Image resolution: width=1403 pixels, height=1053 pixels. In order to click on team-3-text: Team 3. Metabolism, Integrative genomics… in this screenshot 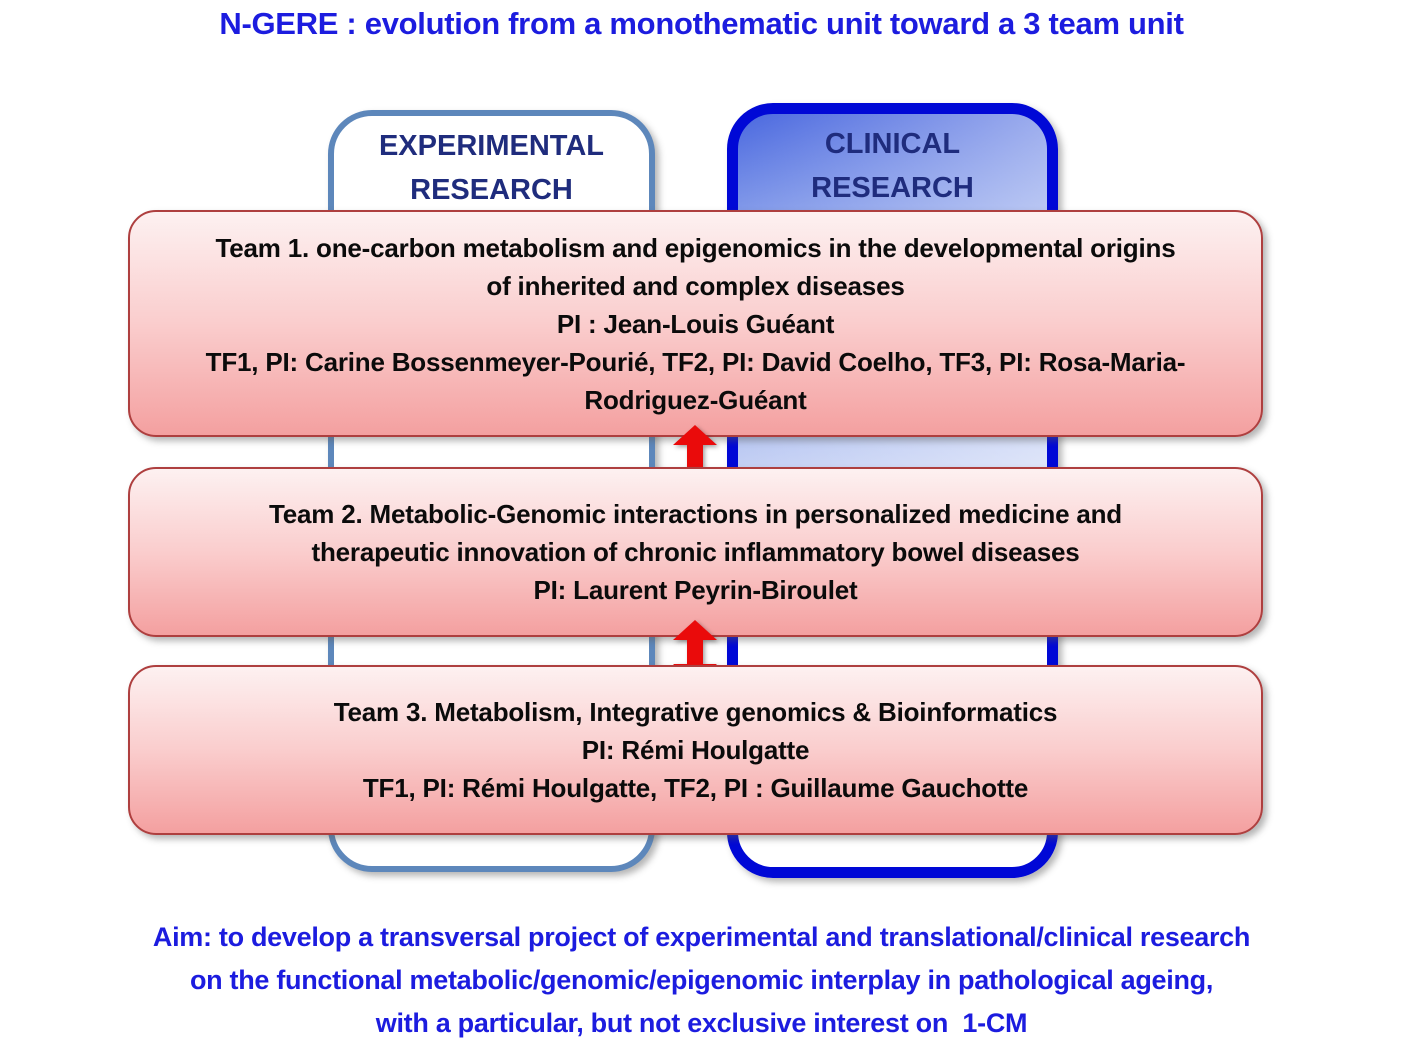, I will do `click(695, 750)`.